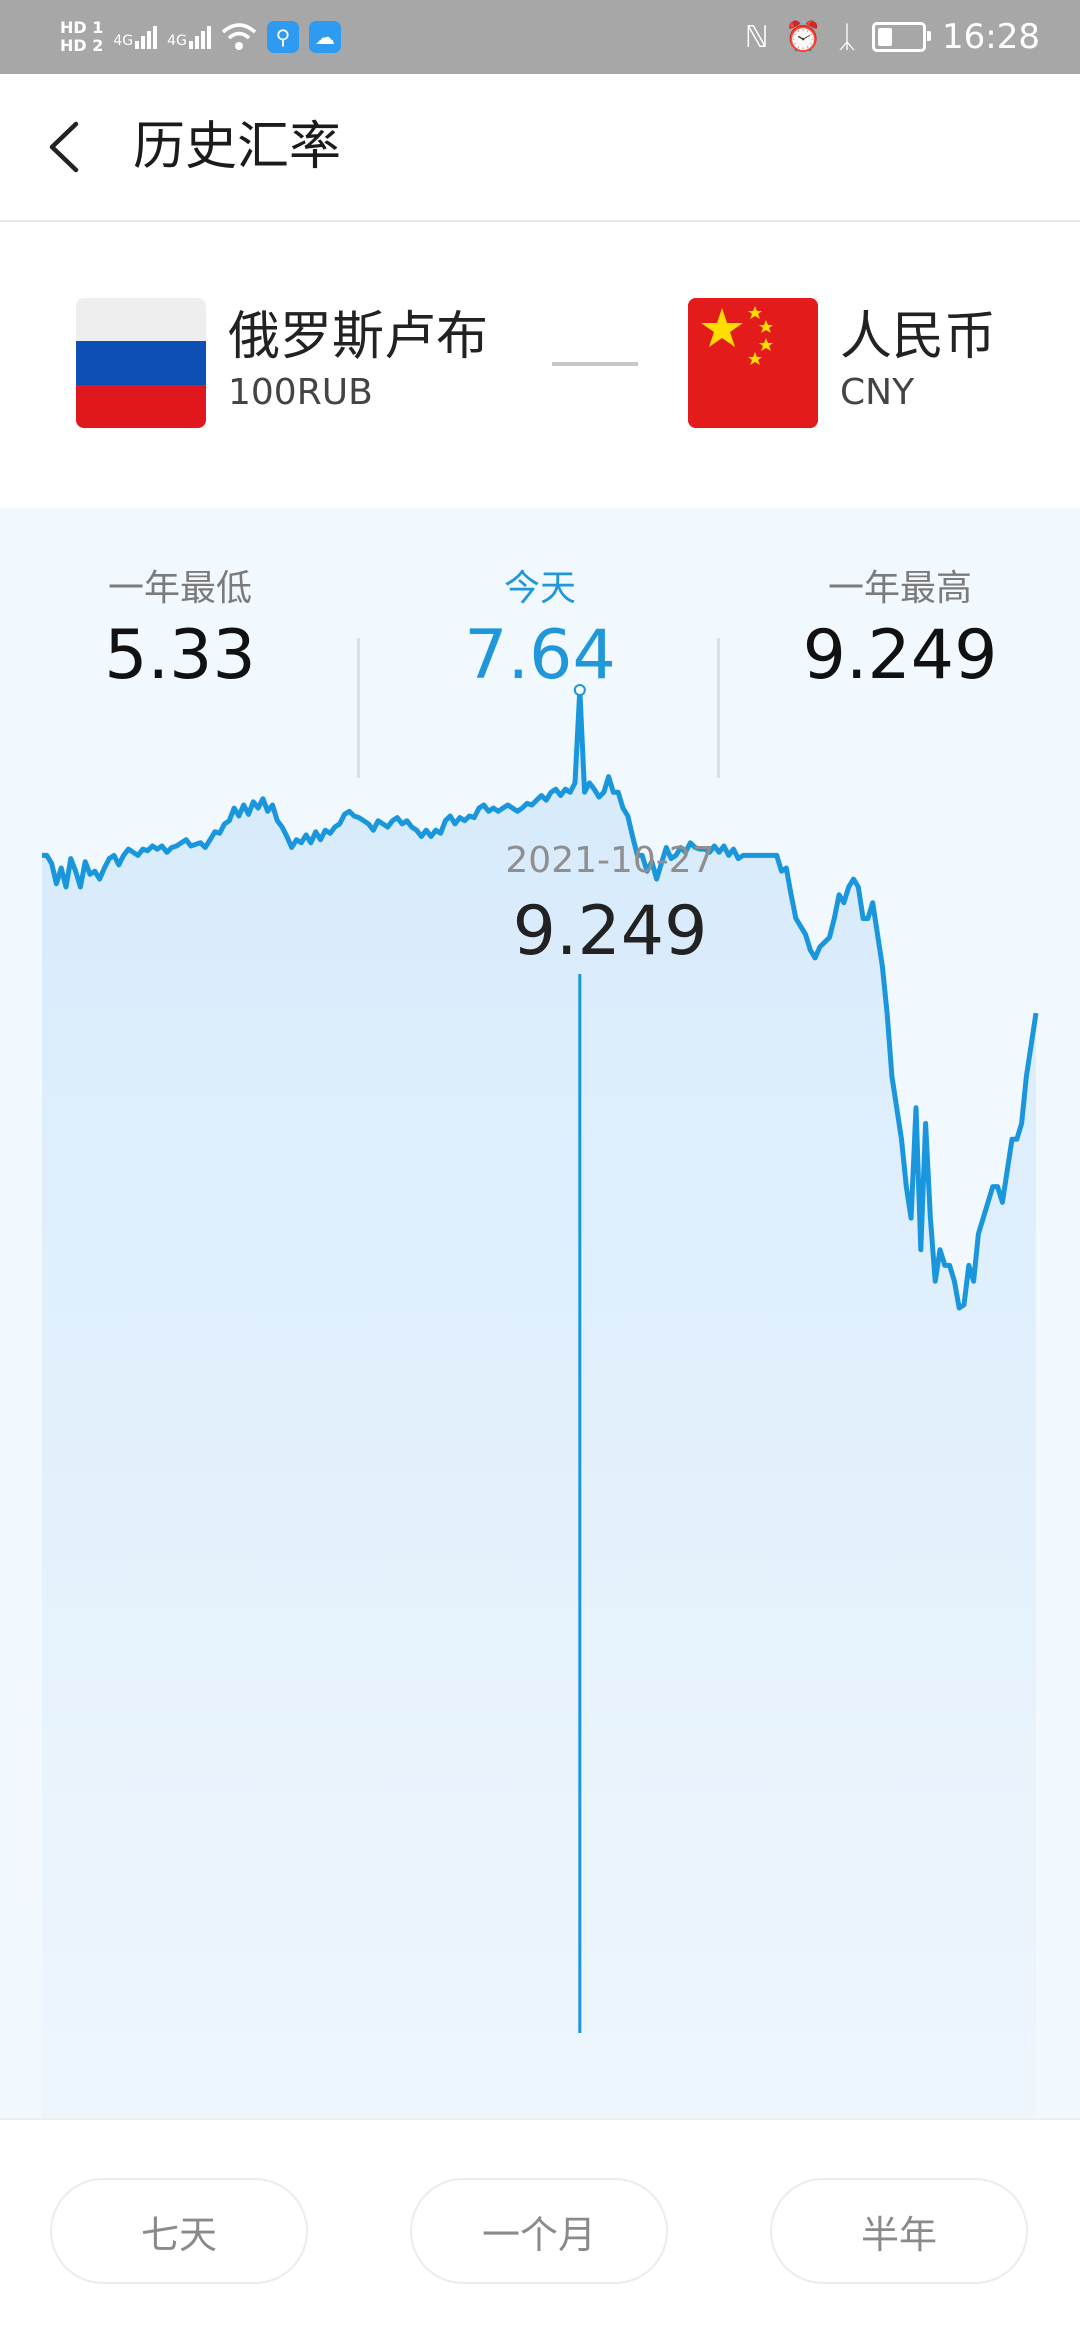 This screenshot has width=1080, height=2342. What do you see at coordinates (579, 690) in the screenshot?
I see `chart-selected-point` at bounding box center [579, 690].